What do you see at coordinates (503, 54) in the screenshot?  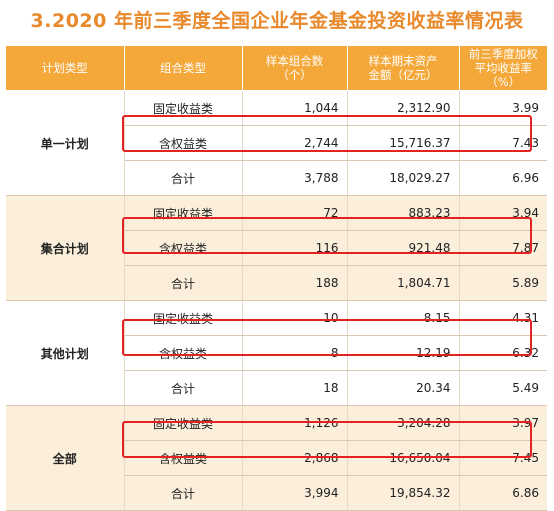 I see `header-yield-line1: 前三季度加权` at bounding box center [503, 54].